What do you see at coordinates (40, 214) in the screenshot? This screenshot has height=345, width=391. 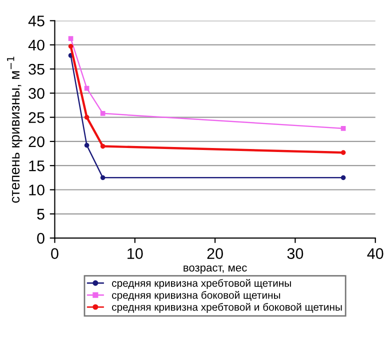 I see `y-tick-label: 5` at bounding box center [40, 214].